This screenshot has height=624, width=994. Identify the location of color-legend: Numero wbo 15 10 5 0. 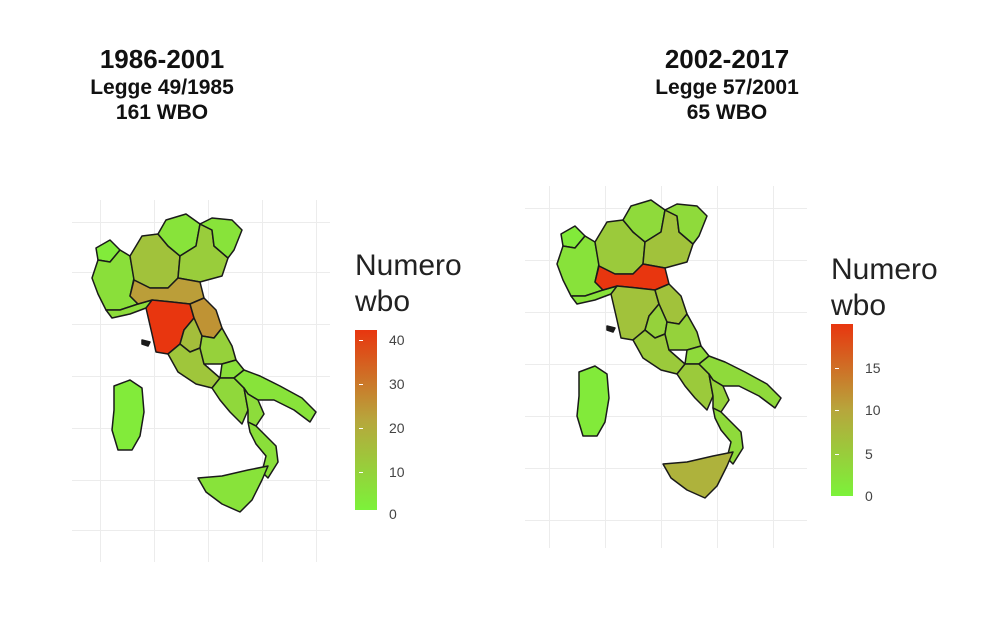
(896, 382).